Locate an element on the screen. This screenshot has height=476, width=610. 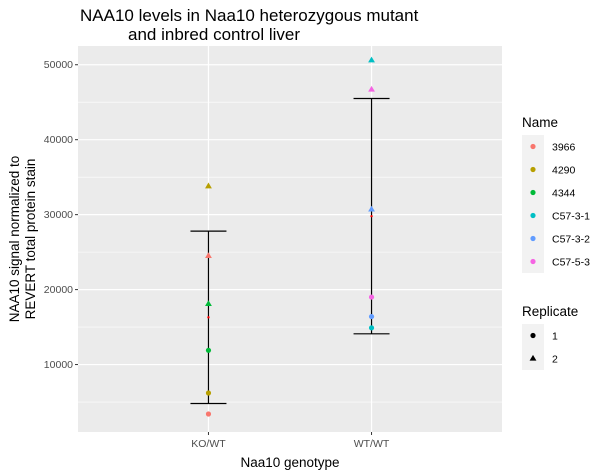
y-axis-label-line-1: NAA10 signal normalized to is located at coordinates (14, 239).